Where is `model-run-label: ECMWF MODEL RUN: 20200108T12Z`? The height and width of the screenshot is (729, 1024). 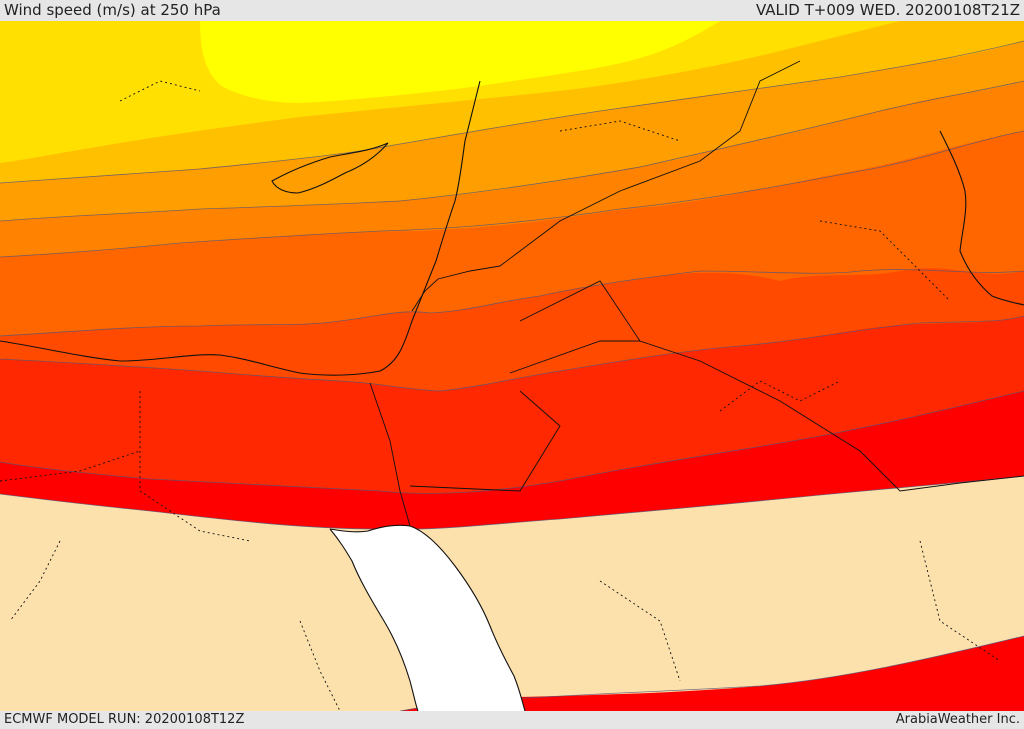 model-run-label: ECMWF MODEL RUN: 20200108T12Z is located at coordinates (124, 719).